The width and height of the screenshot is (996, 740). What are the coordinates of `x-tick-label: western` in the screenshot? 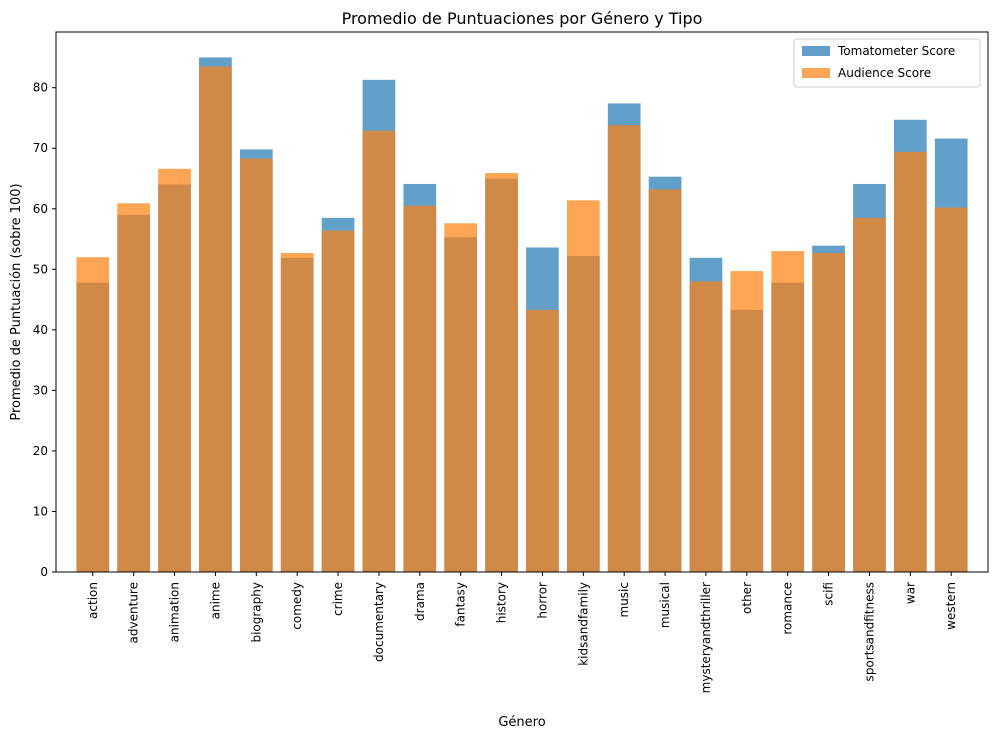 It's located at (951, 606).